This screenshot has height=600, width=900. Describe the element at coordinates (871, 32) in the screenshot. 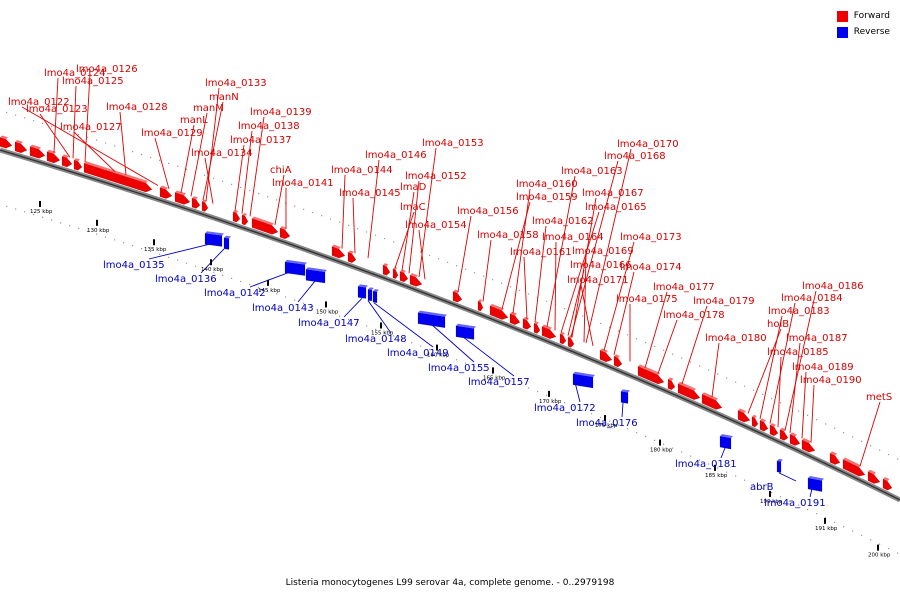

I see `legend-reverse-label: Reverse` at that location.